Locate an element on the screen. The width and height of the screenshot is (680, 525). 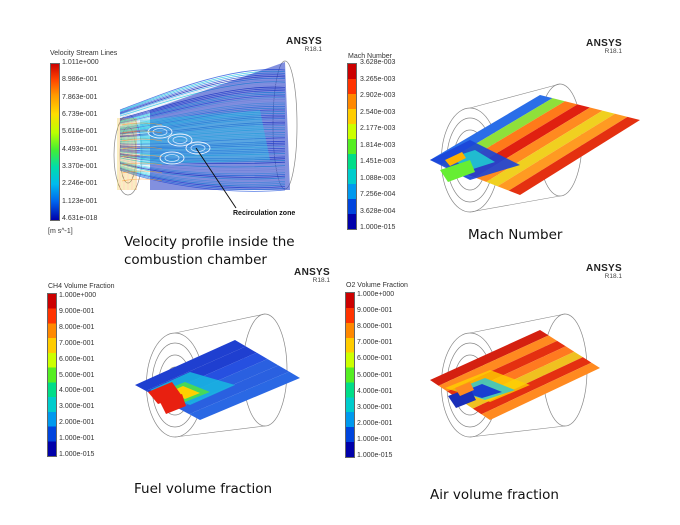
legend-value: 3.265e-003 is located at coordinates (377, 80).